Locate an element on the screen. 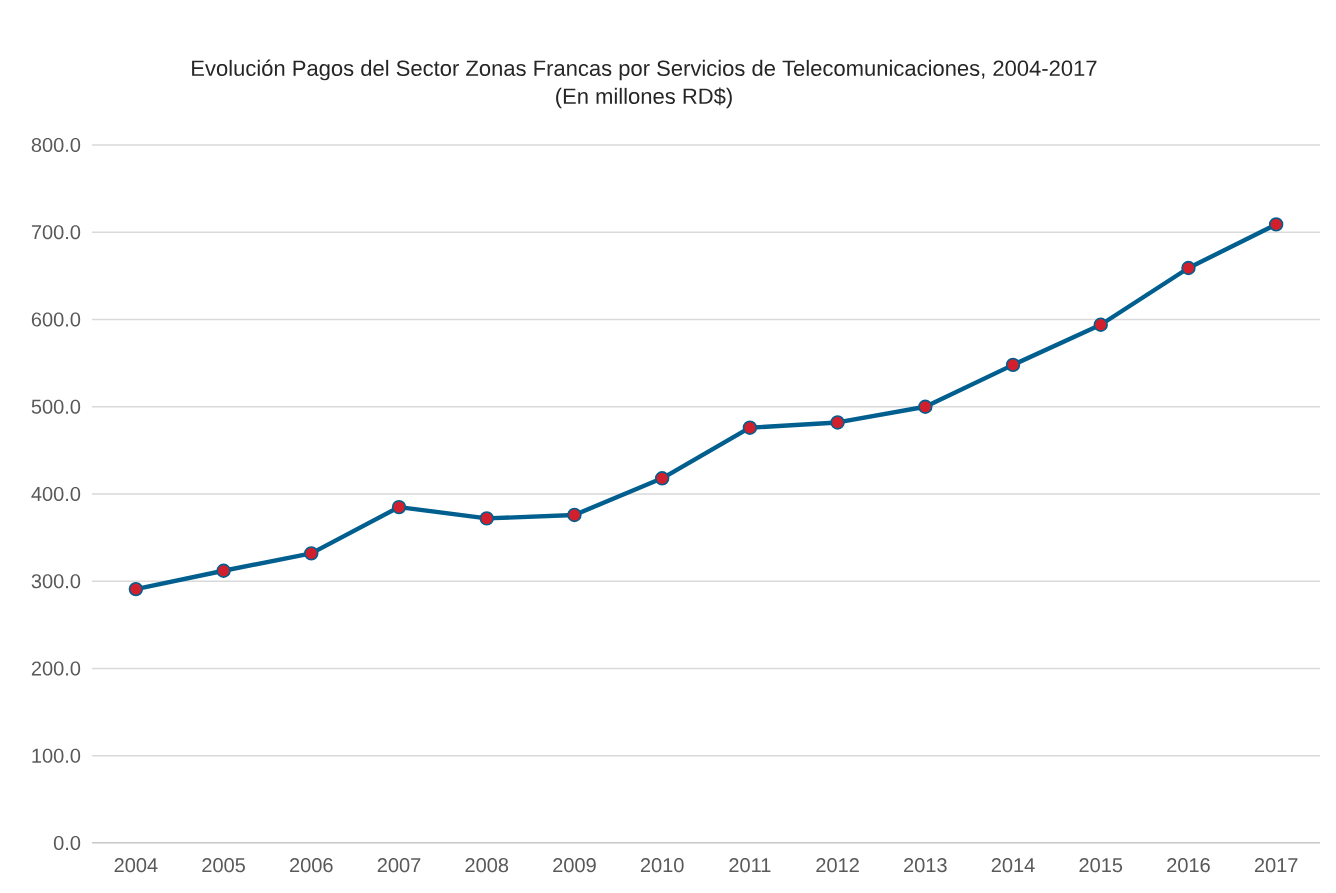 The width and height of the screenshot is (1336, 893). y-tick-label: 800.0 is located at coordinates (56, 145).